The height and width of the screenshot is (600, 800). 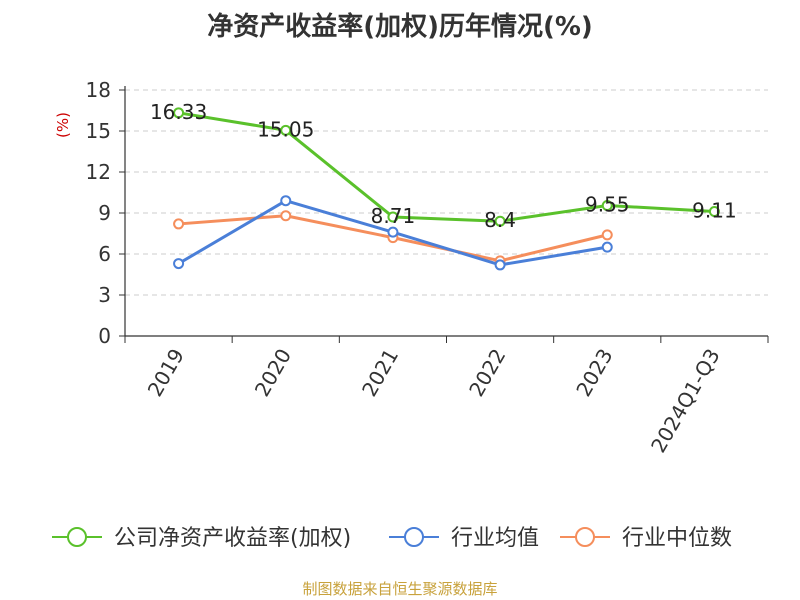 I want to click on x-tick-label: 2020, so click(x=273, y=373).